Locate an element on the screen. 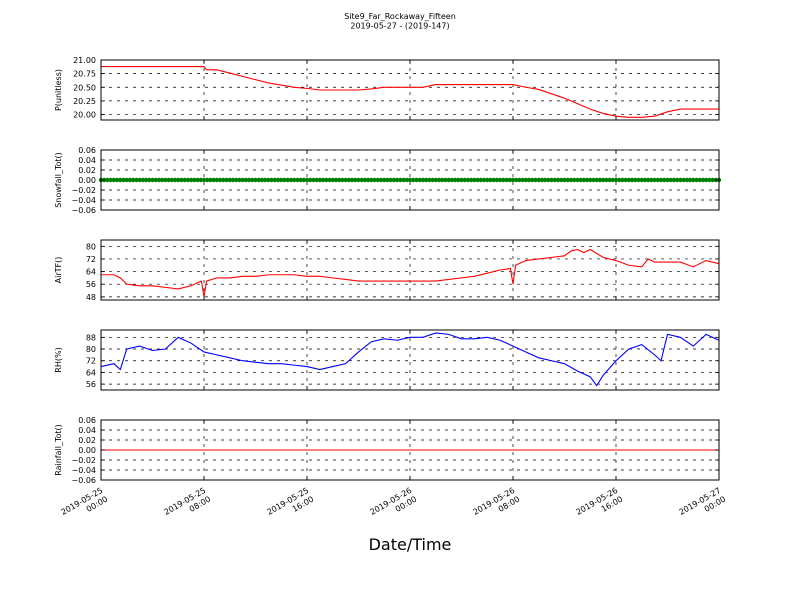 This screenshot has width=800, height=604. panel-4: 56 64 72 80 88 RH(%) is located at coordinates (387, 360).